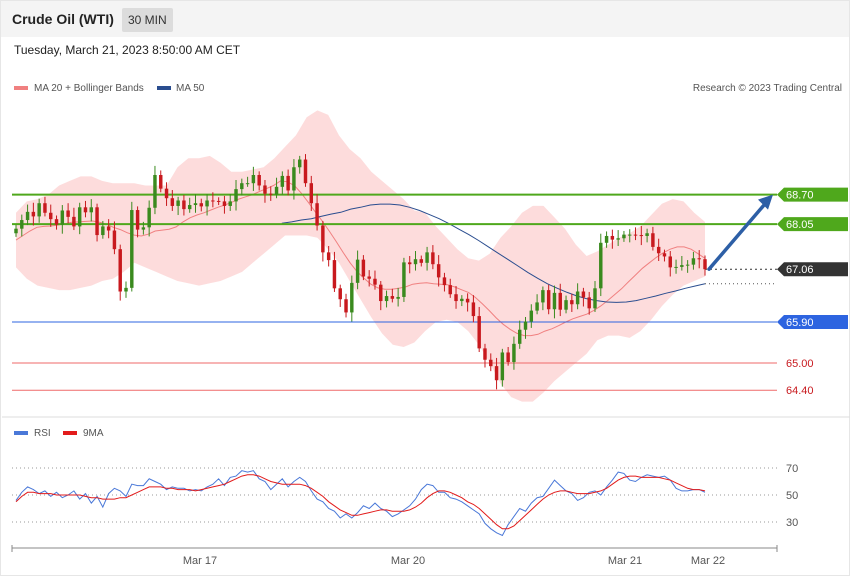  I want to click on legend-label-rsi: RSI, so click(42, 433).